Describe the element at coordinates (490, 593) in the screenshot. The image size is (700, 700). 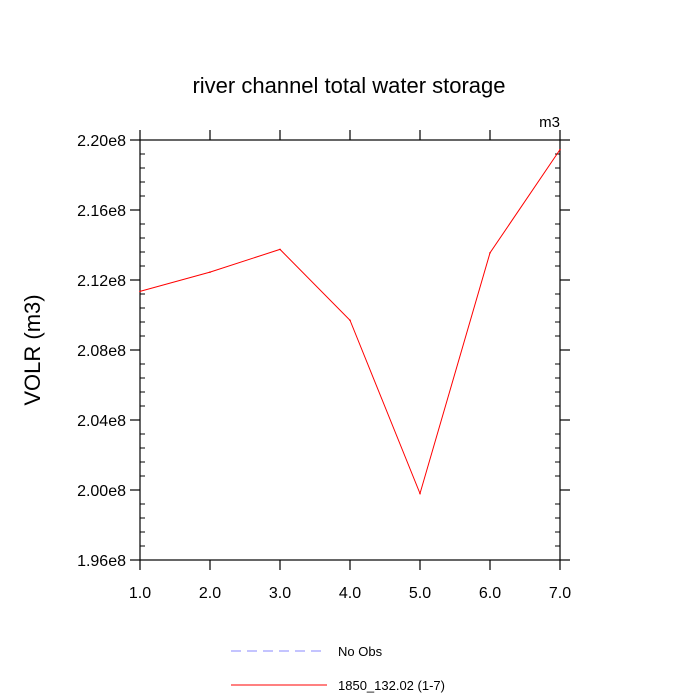
I see `x-tick-label: 6.0` at that location.